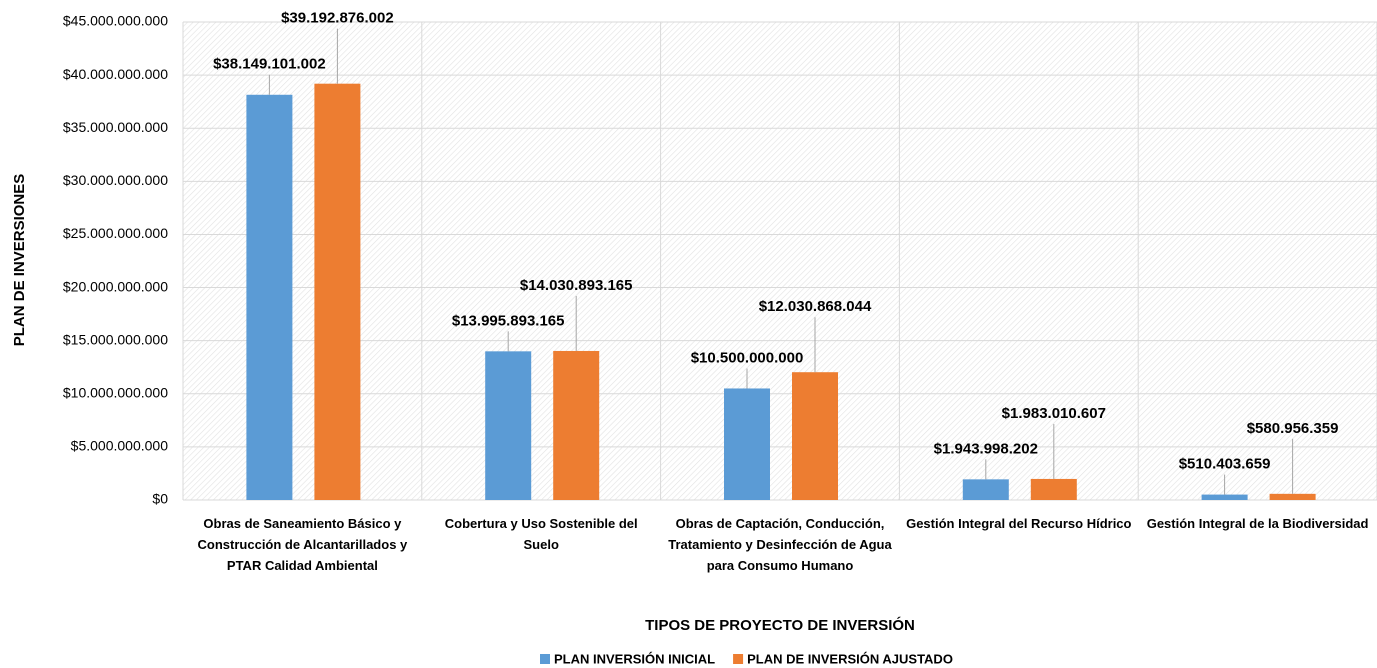 This screenshot has height=668, width=1377. Describe the element at coordinates (986, 448) in the screenshot. I see `data-label: $1.943.998.202` at that location.